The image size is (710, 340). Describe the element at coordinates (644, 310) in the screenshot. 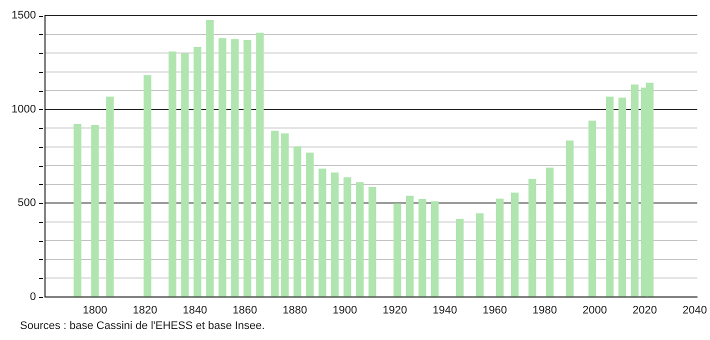

I see `x-tick-label: 2020` at that location.